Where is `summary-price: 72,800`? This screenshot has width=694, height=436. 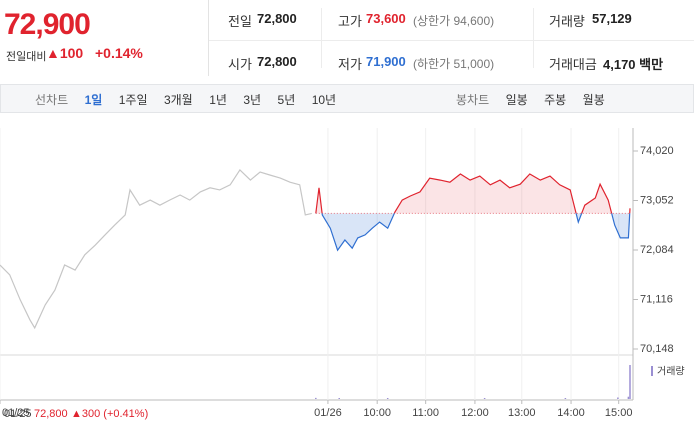
summary-price: 72,800 is located at coordinates (51, 414).